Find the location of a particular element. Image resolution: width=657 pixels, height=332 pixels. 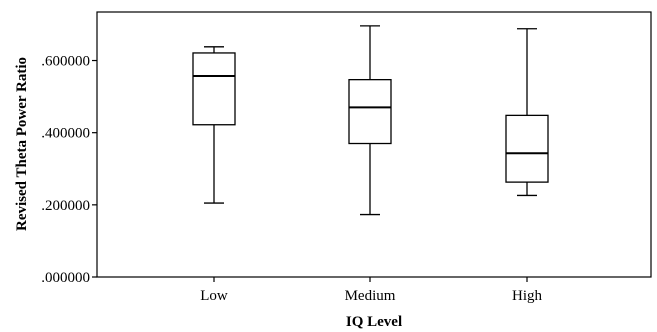

y-tick-label: .200000 is located at coordinates (65, 206).